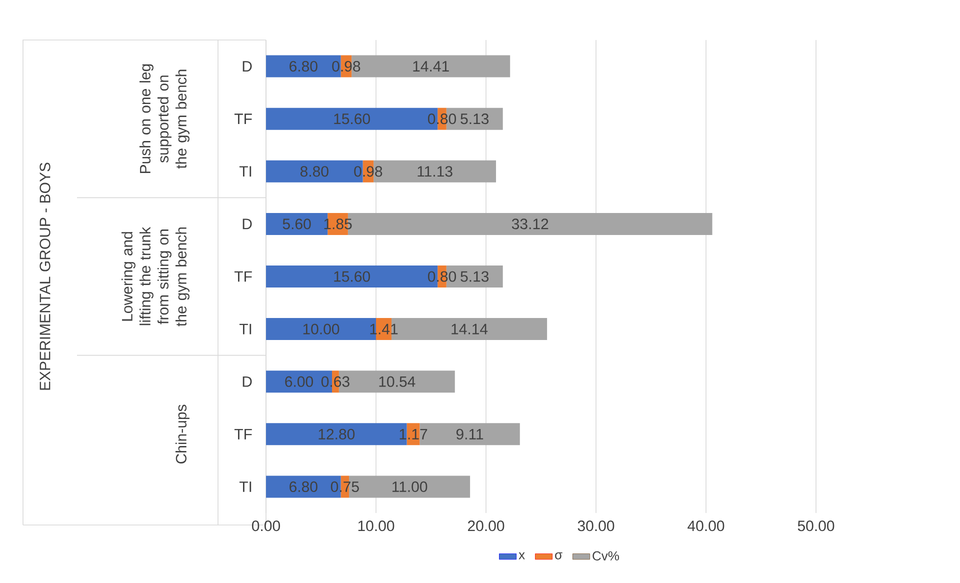  Describe the element at coordinates (336, 434) in the screenshot. I see `data-label: 12.80` at that location.